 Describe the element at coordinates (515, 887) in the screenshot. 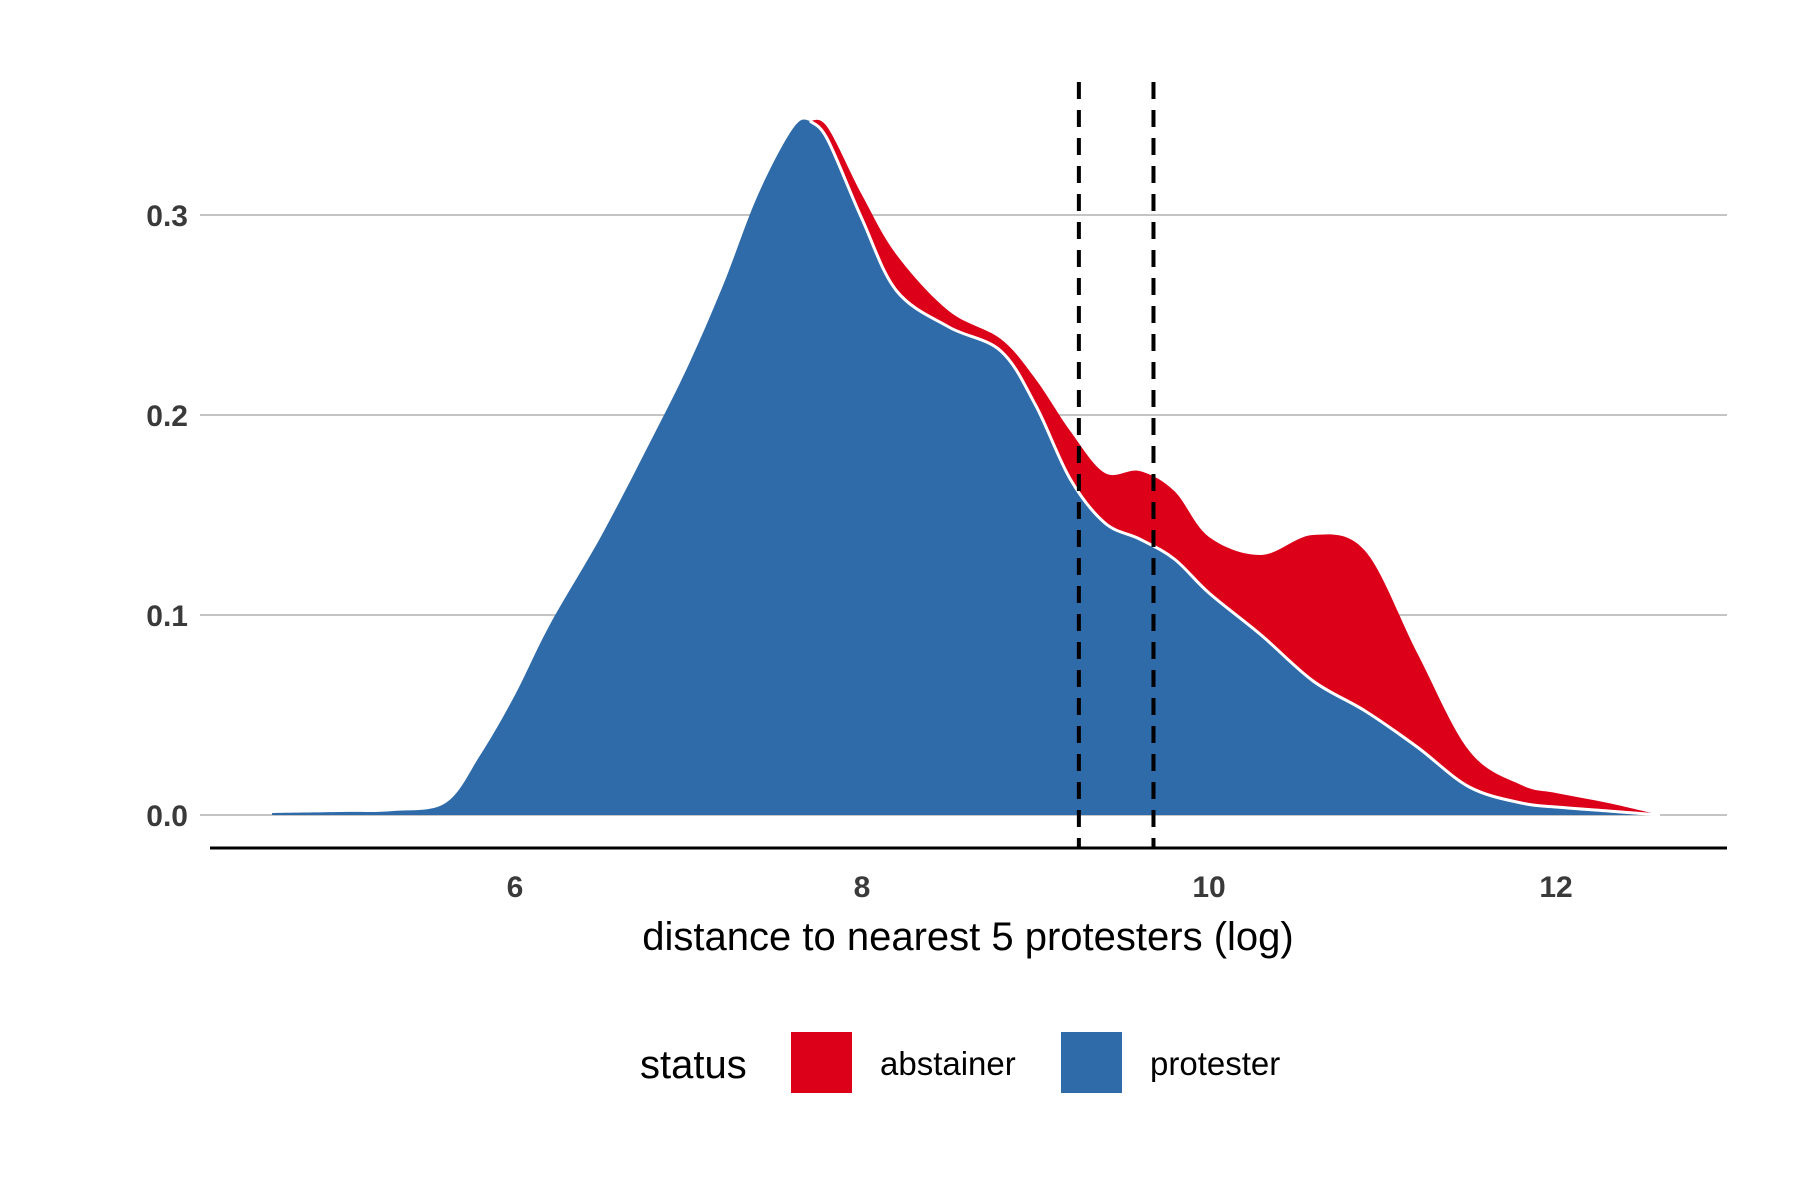

I see `x-tick-label: 6` at that location.